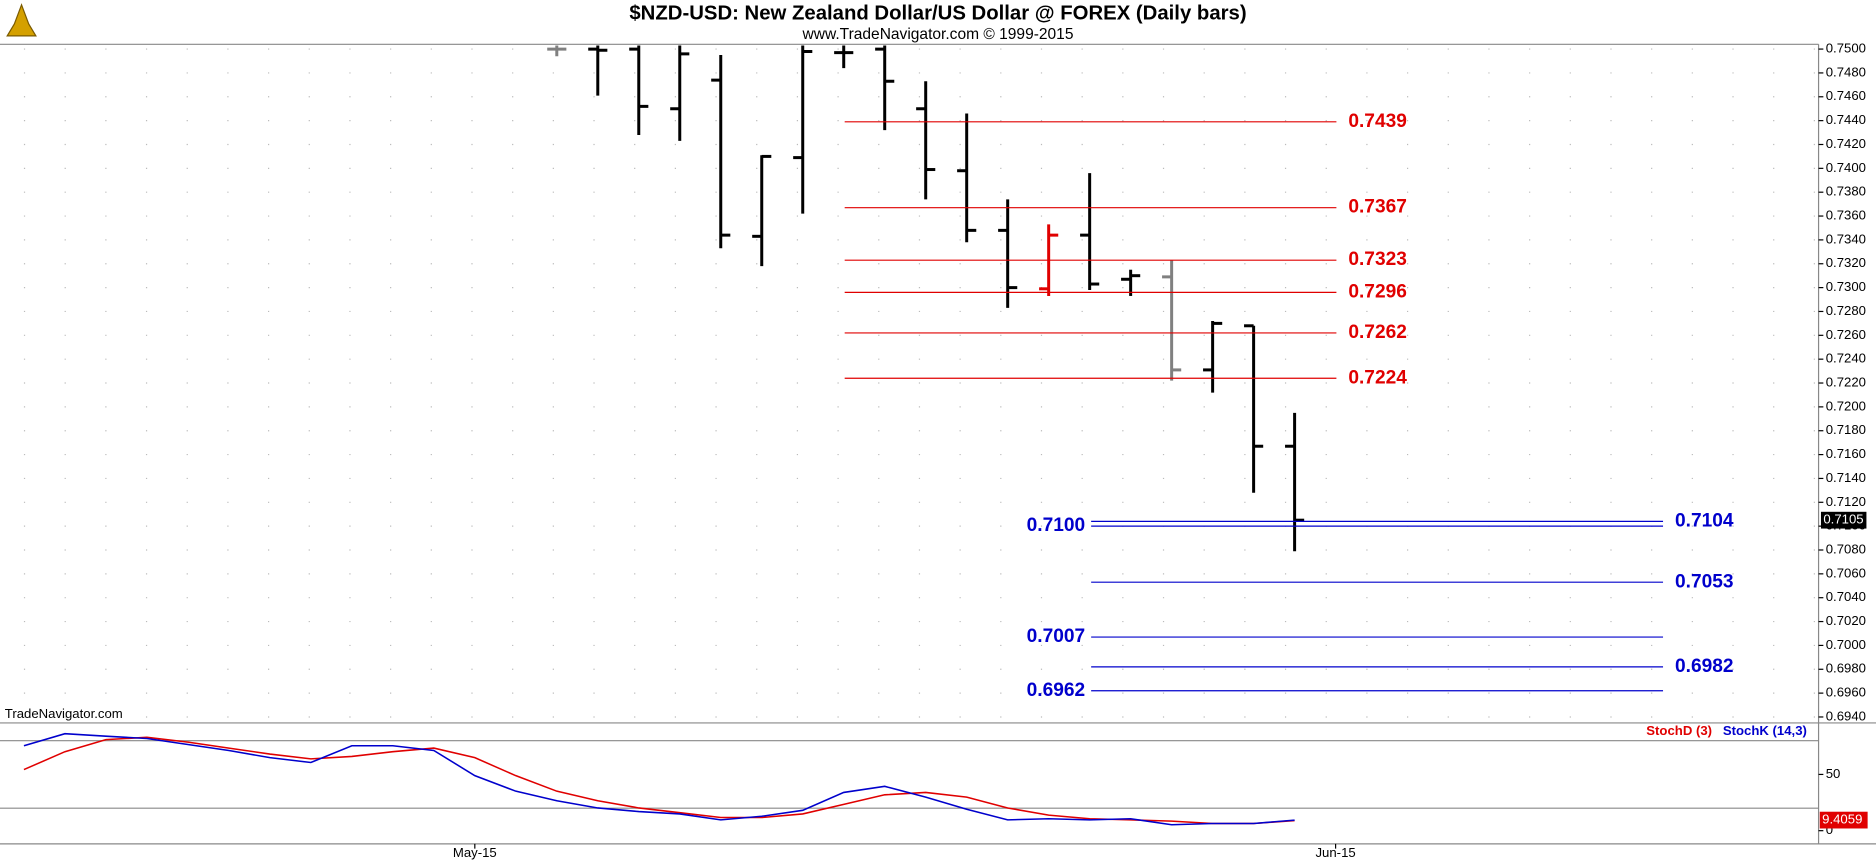  Describe the element at coordinates (1377, 207) in the screenshot. I see `level-label: 0.7367` at that location.